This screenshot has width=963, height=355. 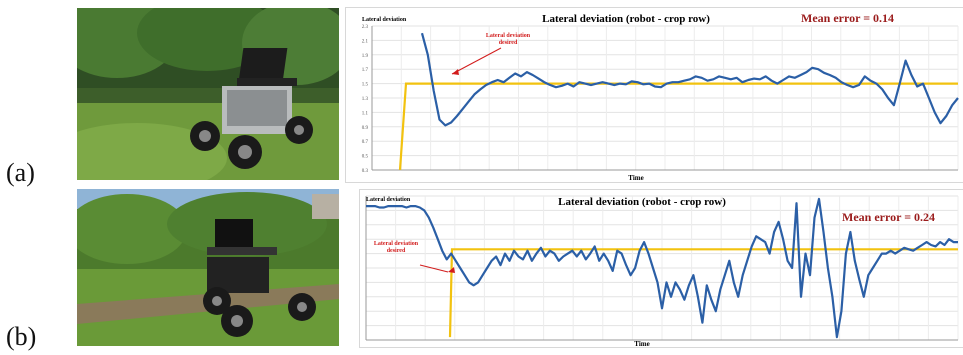 I want to click on measured-deviation-line, so click(x=689, y=79).